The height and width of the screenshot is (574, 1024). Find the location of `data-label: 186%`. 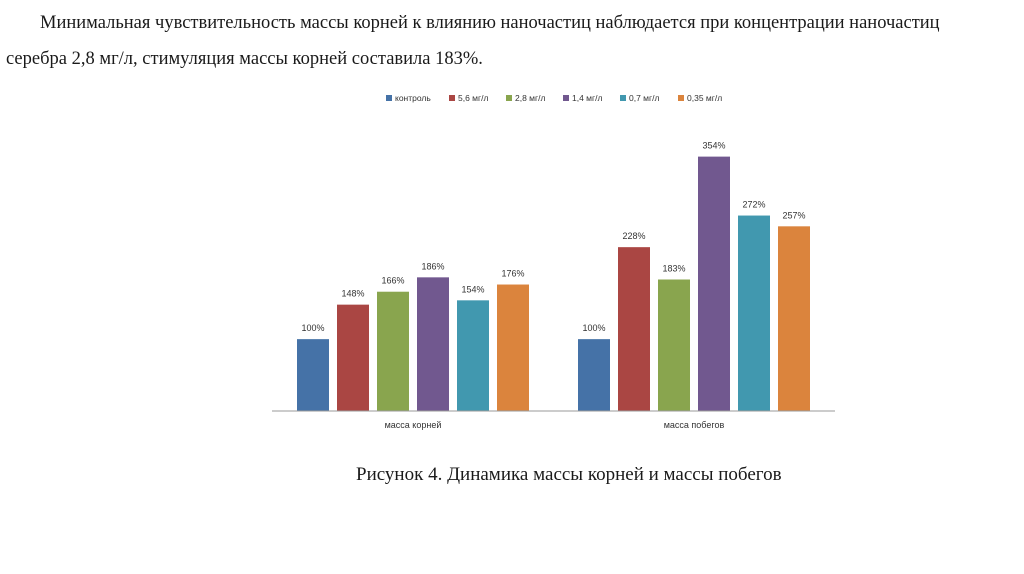

data-label: 186% is located at coordinates (432, 266).